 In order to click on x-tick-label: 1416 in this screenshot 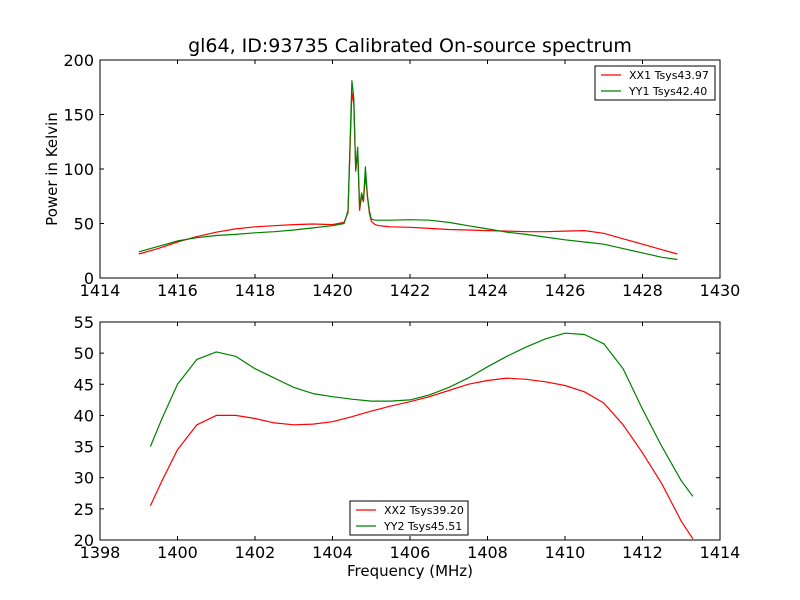, I will do `click(177, 290)`.